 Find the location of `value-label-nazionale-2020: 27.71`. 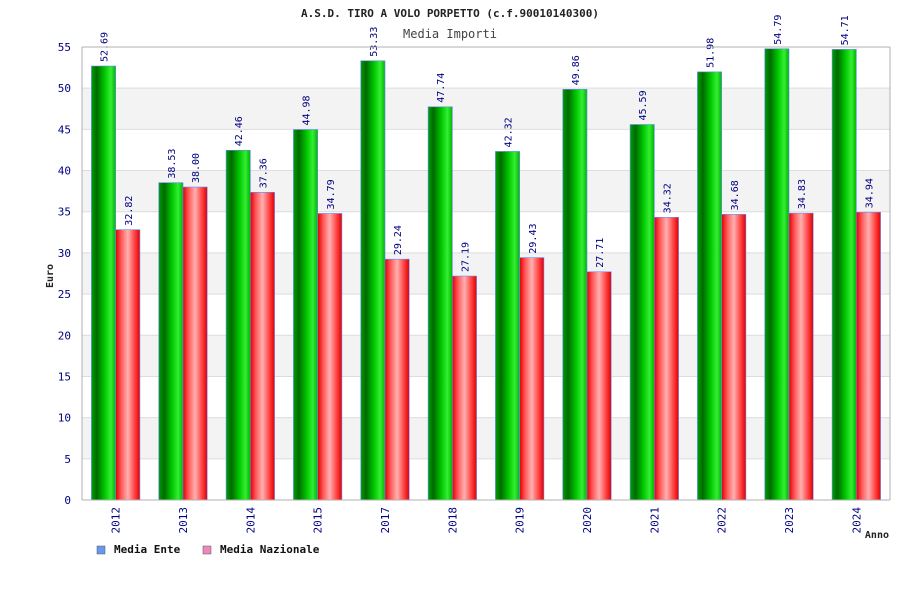

value-label-nazionale-2020: 27.71 is located at coordinates (600, 253).